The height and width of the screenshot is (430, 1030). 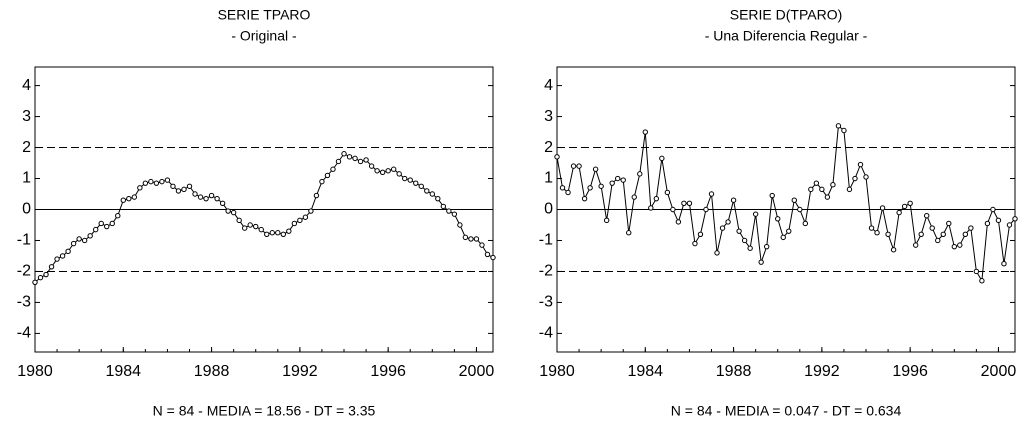 What do you see at coordinates (24, 302) in the screenshot?
I see `y-tick-label: -3` at bounding box center [24, 302].